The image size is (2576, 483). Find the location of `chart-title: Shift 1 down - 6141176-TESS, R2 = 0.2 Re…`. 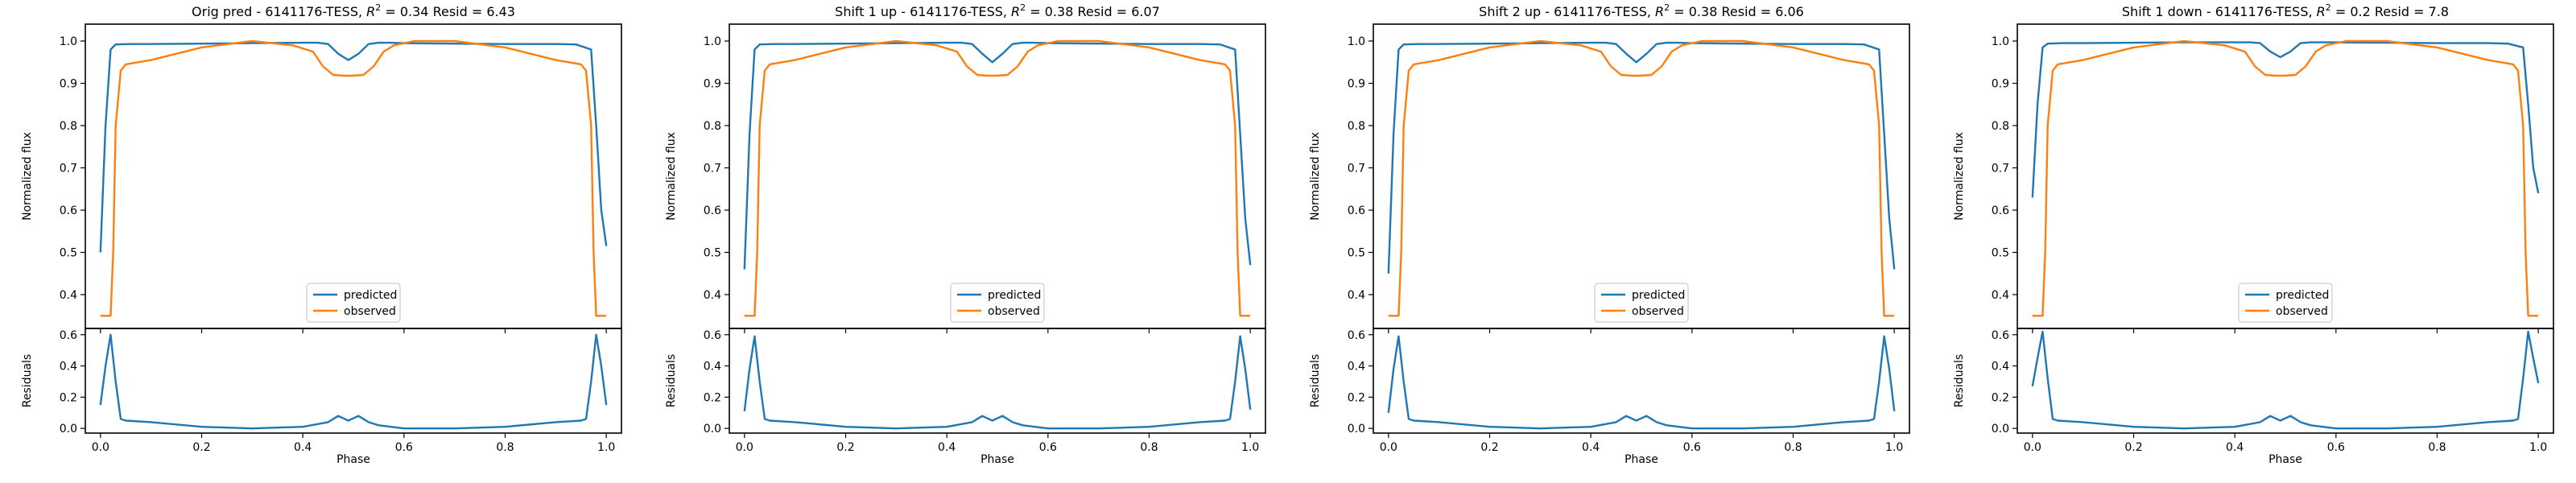

chart-title: Shift 1 down - 6141176-TESS, R2 = 0.2 Re… is located at coordinates (2285, 10).